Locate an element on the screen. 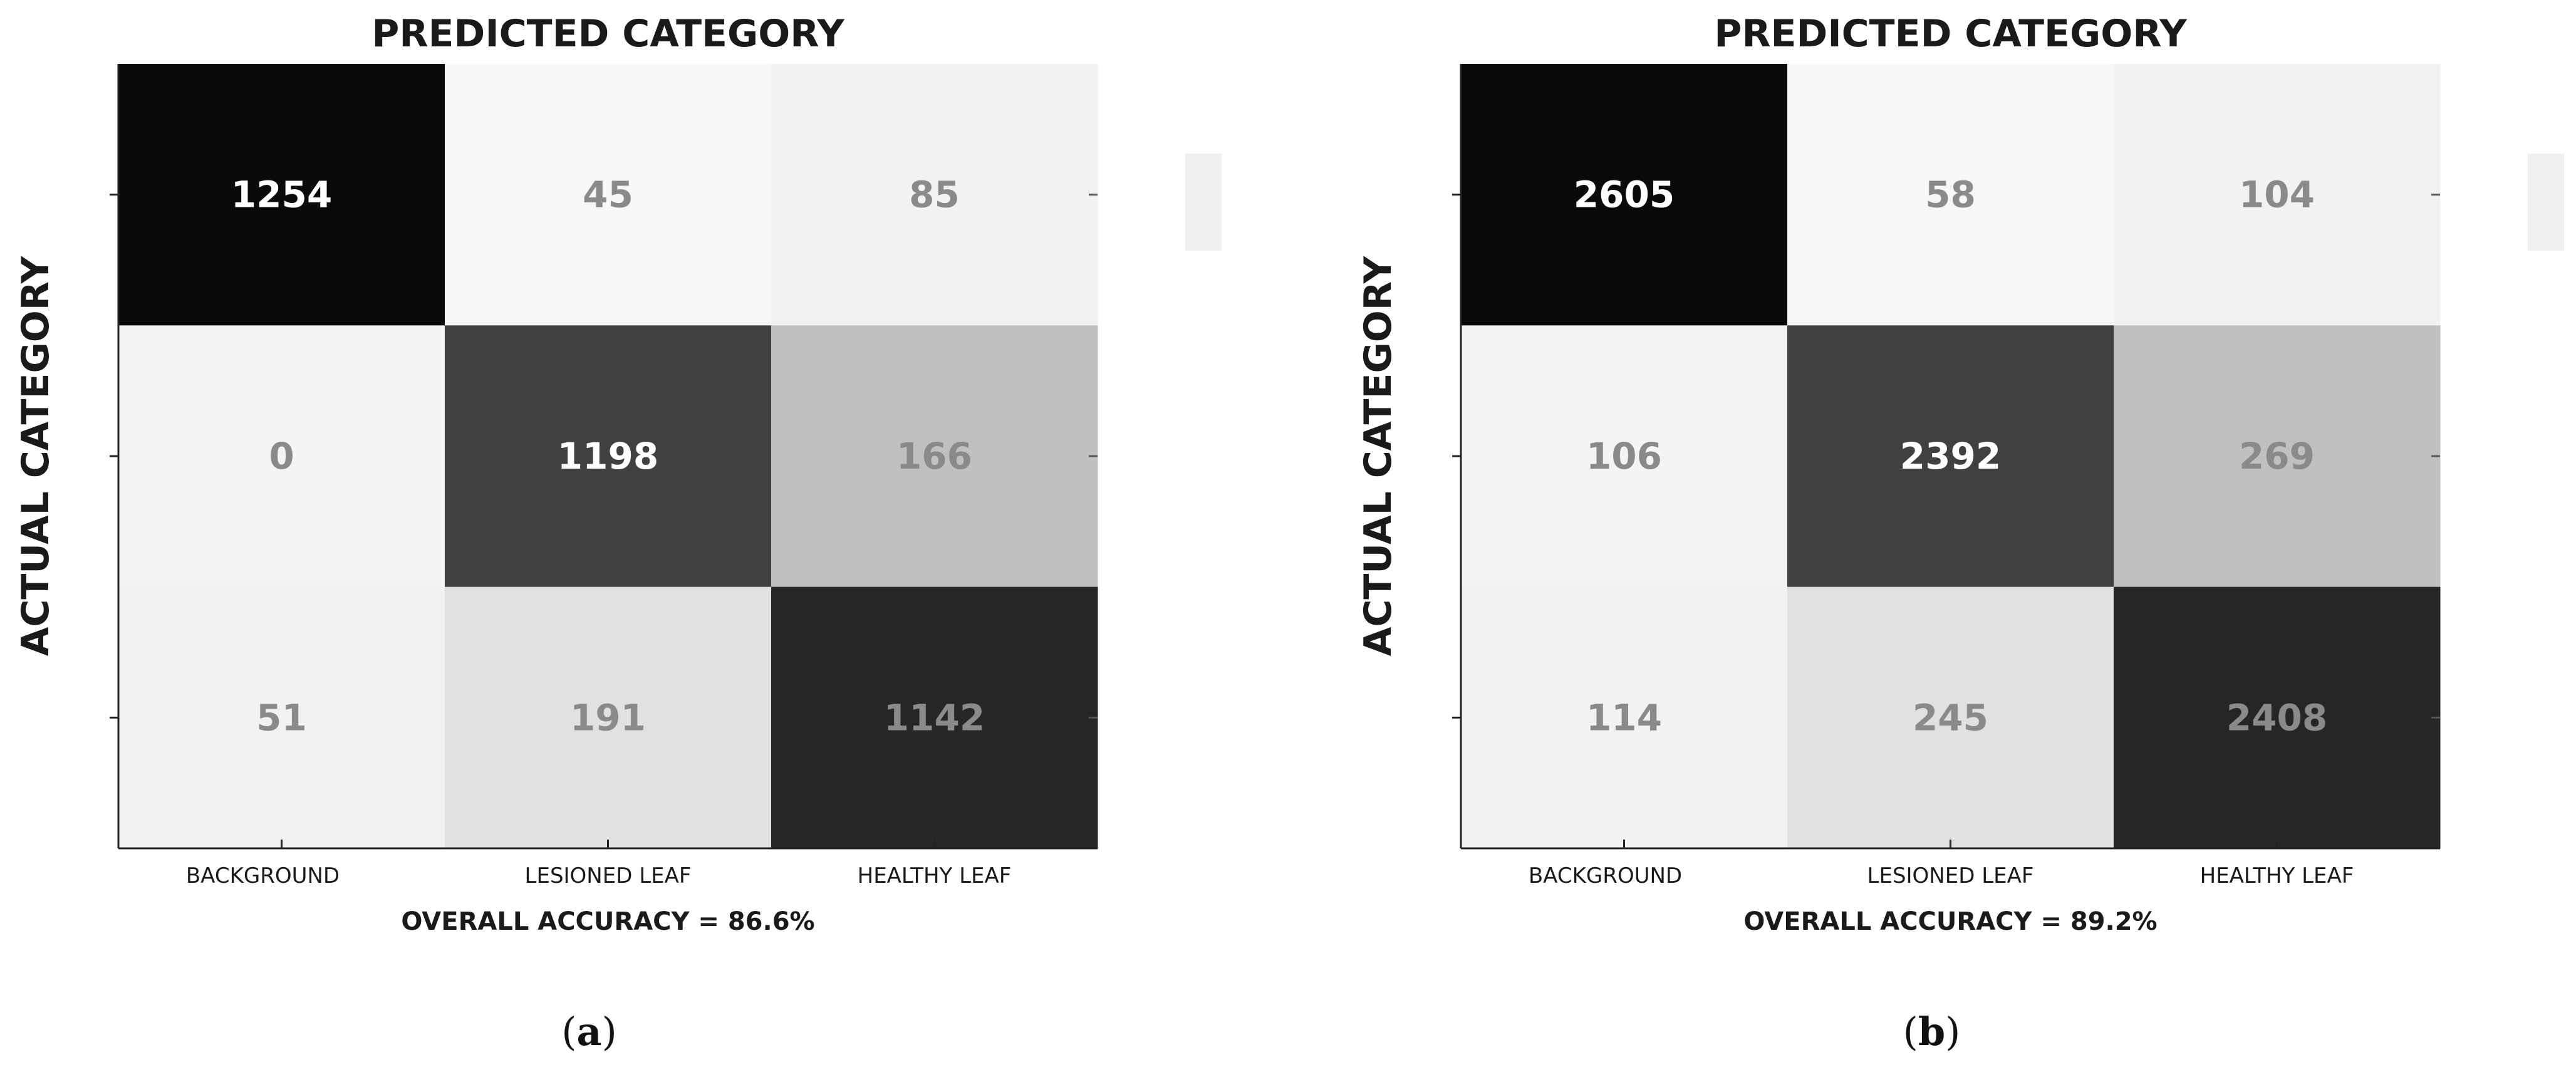  cell-value-label: 106 is located at coordinates (1624, 456).